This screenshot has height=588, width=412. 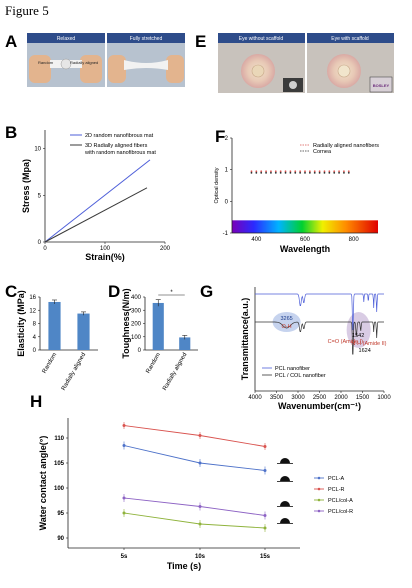 I want to click on x-tick-label: 3000, so click(x=298, y=398).